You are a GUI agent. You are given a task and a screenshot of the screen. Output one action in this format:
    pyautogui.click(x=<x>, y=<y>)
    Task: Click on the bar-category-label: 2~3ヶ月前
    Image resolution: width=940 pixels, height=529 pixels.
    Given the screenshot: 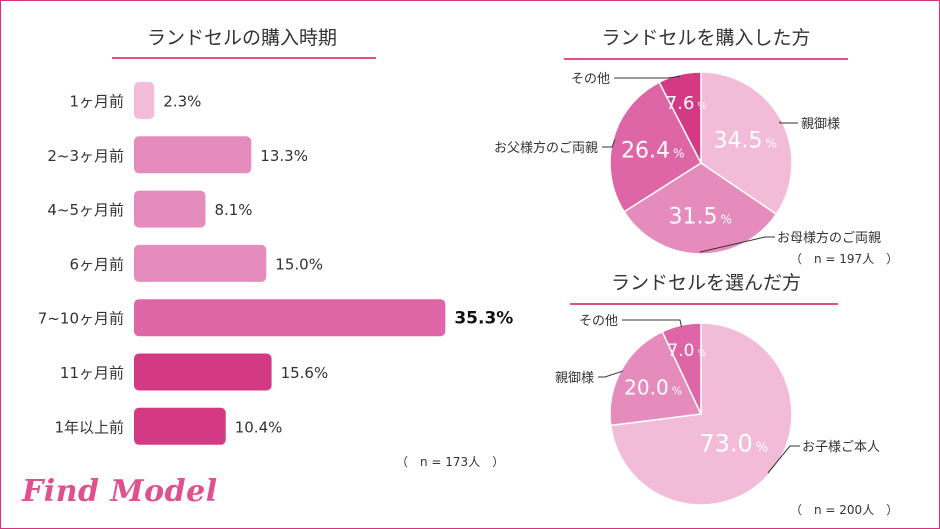 What is the action you would take?
    pyautogui.click(x=85, y=156)
    